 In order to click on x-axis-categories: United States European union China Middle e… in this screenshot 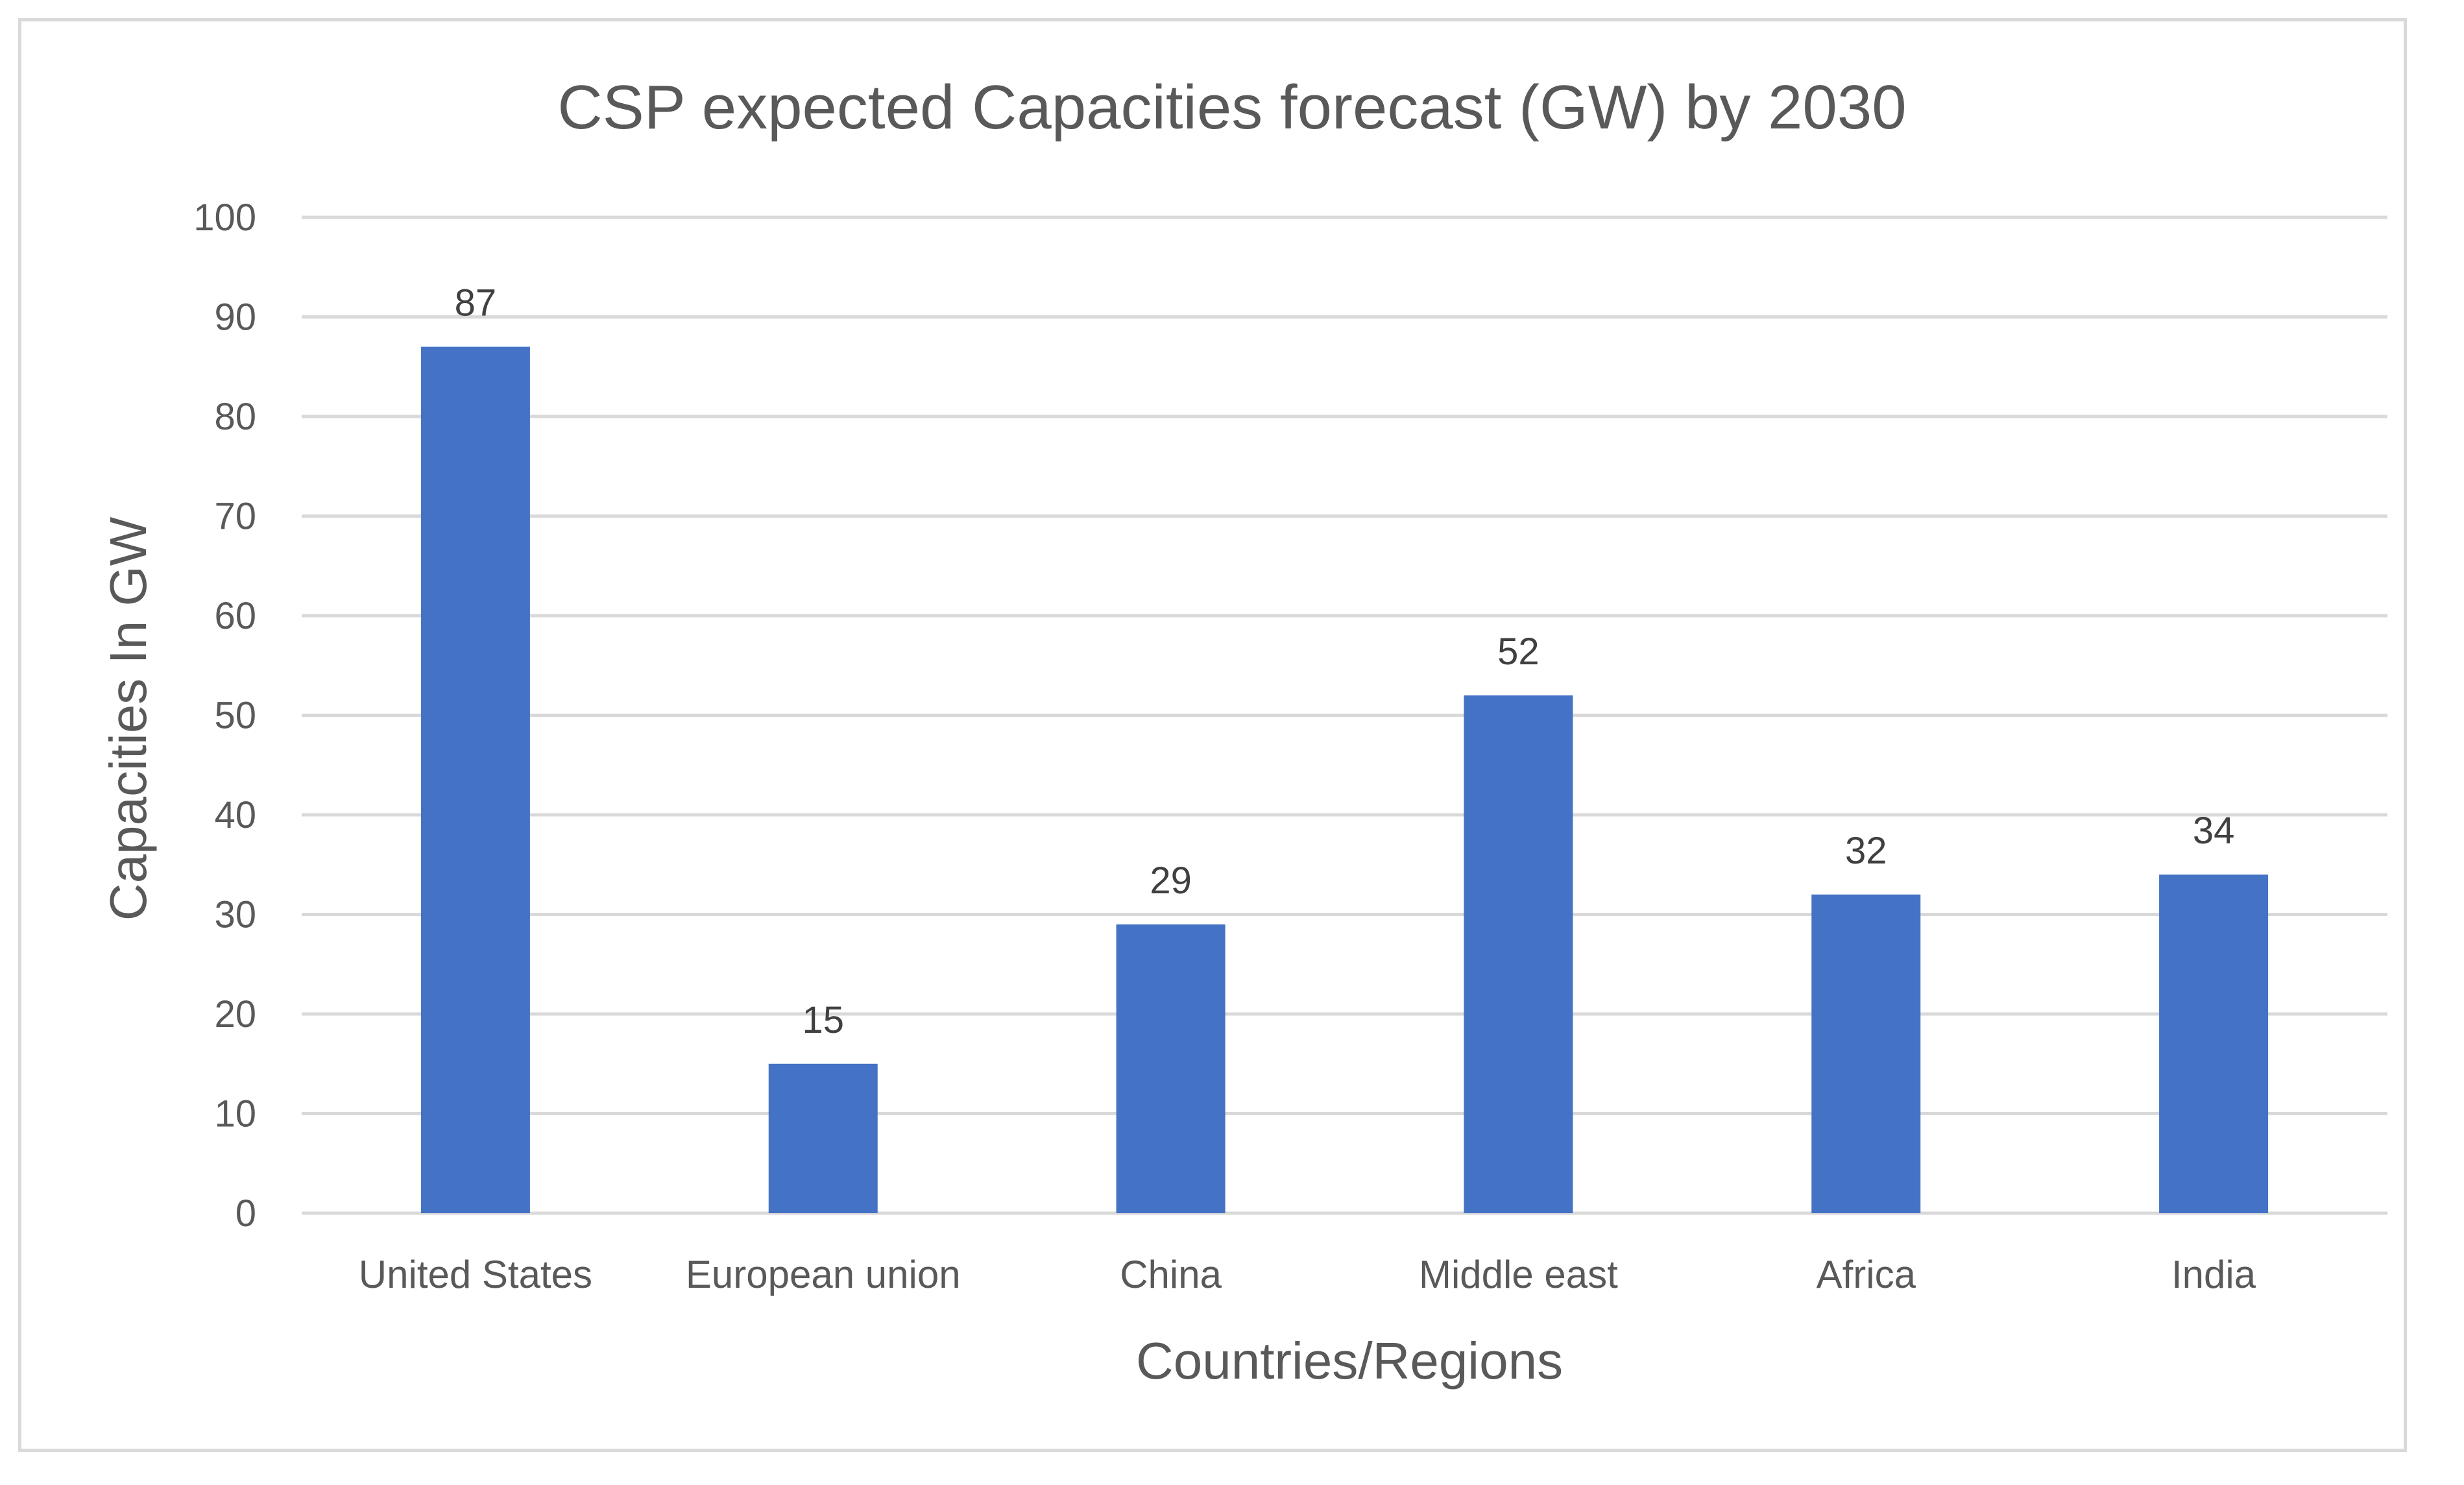, I will do `click(1307, 1274)`.